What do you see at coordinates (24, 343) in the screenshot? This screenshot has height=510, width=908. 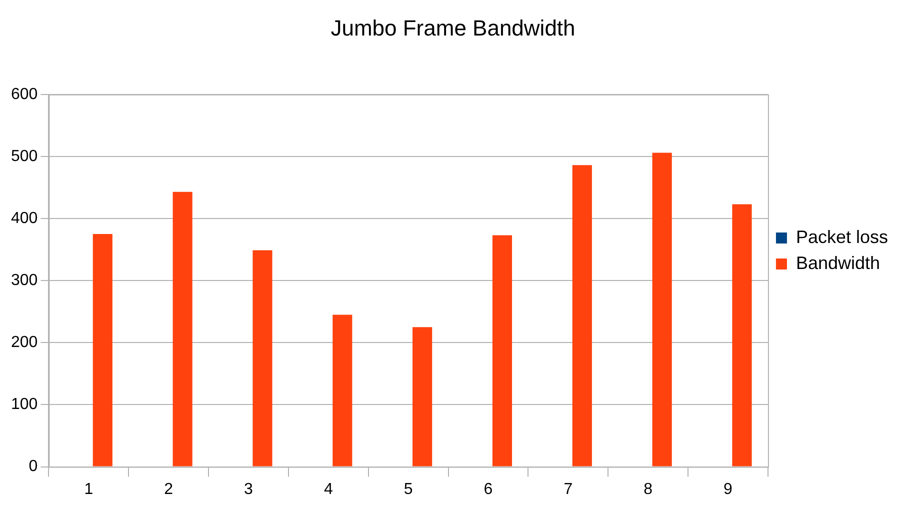 I see `y-tick-label: 200` at bounding box center [24, 343].